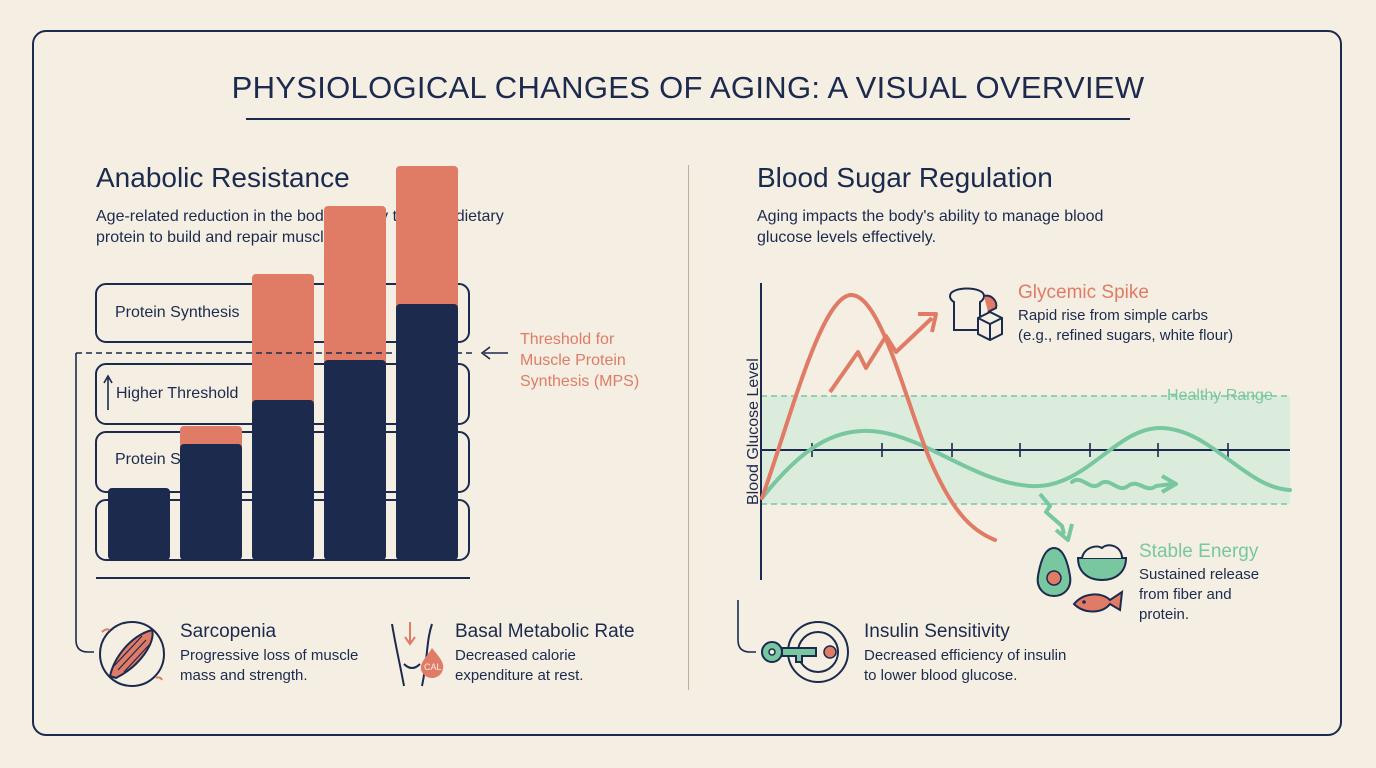 The image size is (1376, 768). I want to click on stable-down-arrowhead-icon, so click(1064, 532).